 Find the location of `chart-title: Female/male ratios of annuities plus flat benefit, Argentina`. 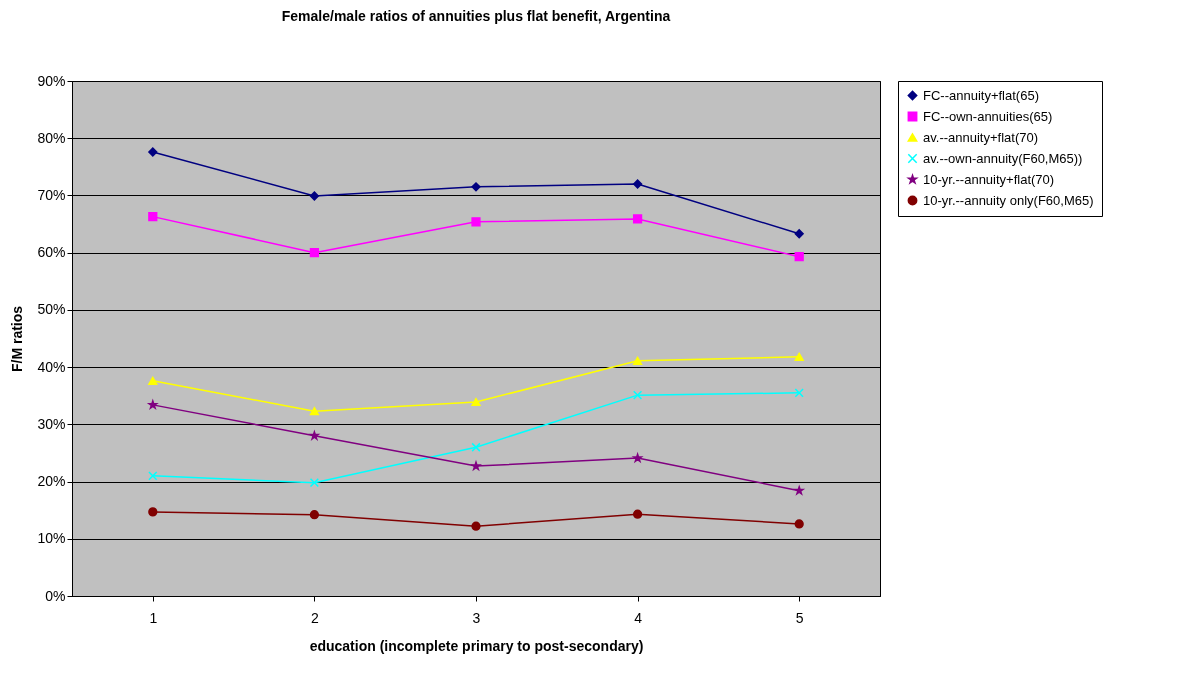

chart-title: Female/male ratios of annuities plus flat benefit, Argentina is located at coordinates (476, 16).